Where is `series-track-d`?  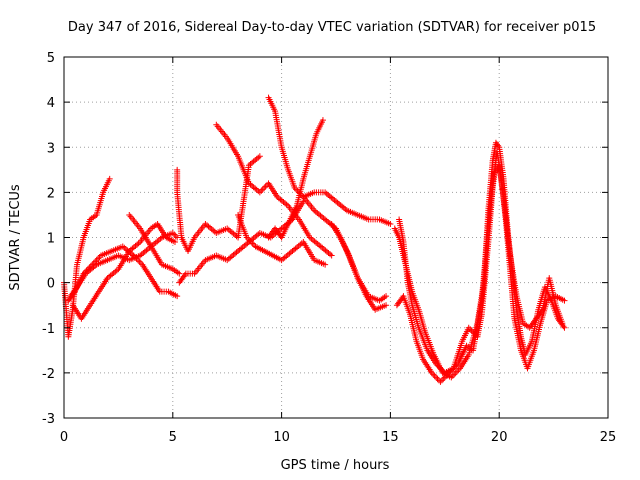 series-track-d is located at coordinates (123, 273).